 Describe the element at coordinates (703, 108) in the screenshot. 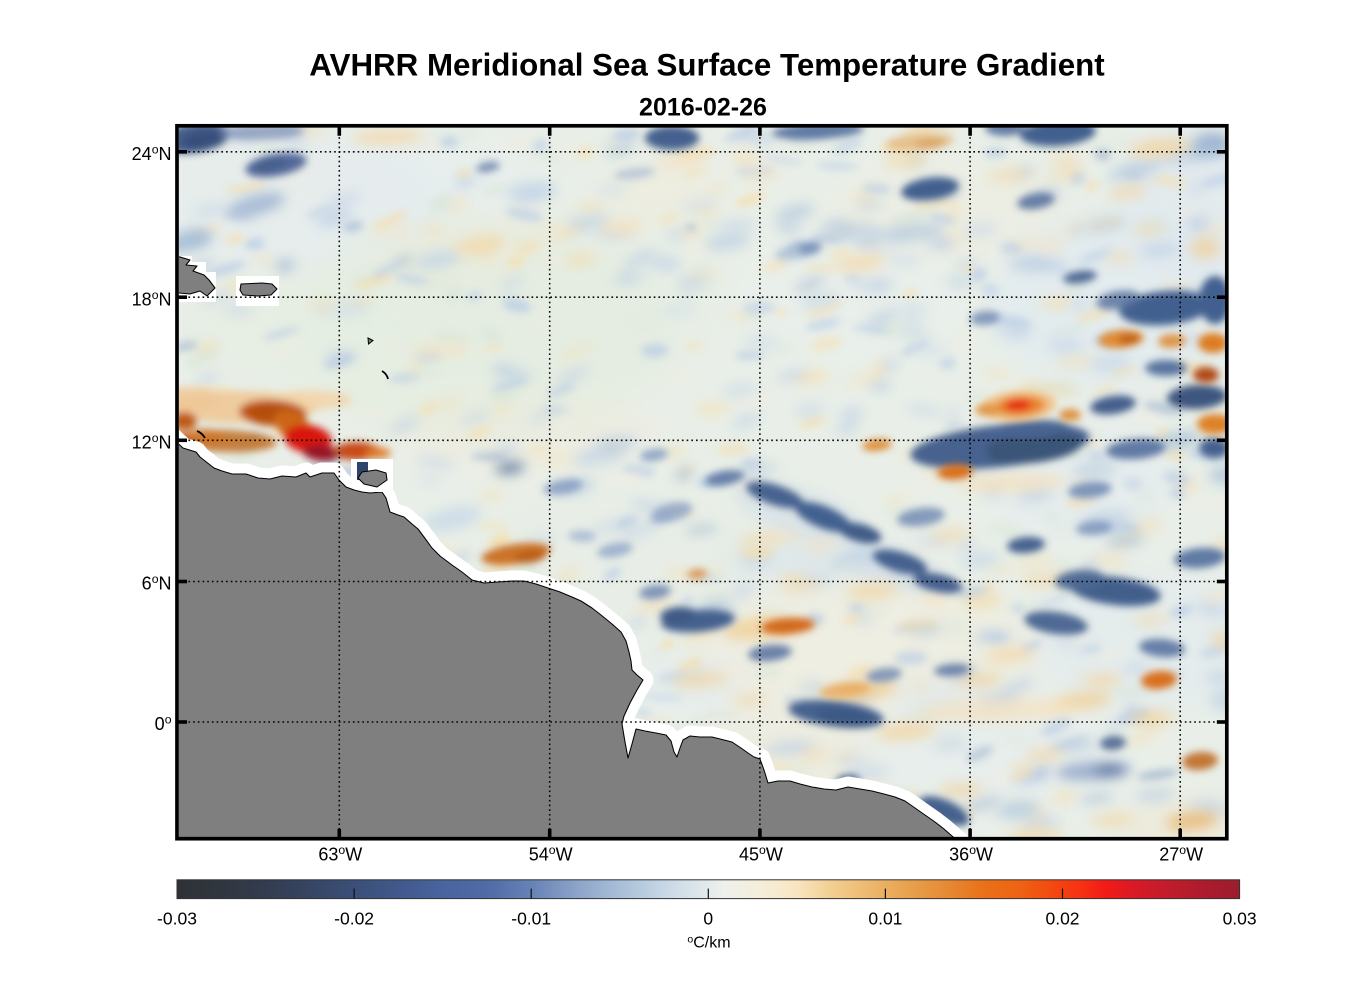

I see `svg-text: 2016-02-26` at that location.